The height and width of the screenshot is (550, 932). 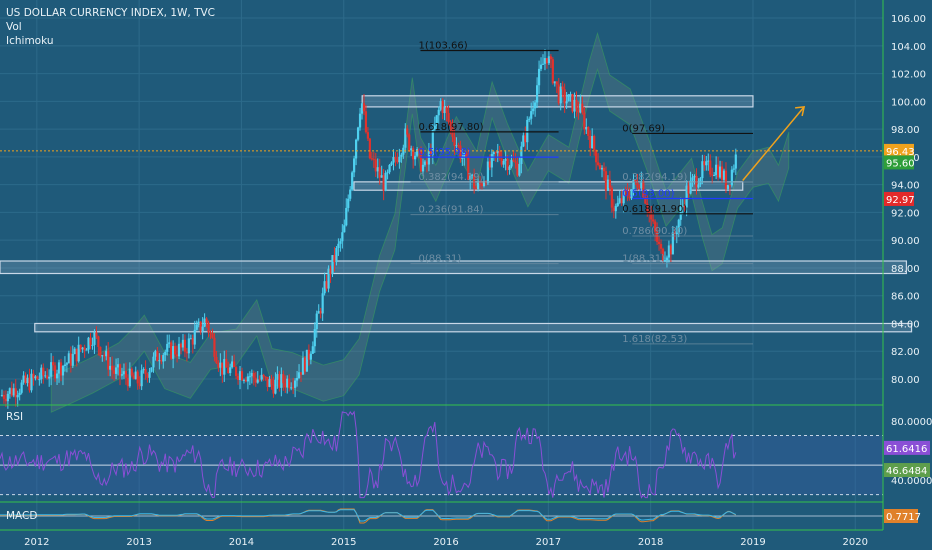 What do you see at coordinates (654, 209) in the screenshot?
I see `fib-level-label: 0.618(91.90)` at bounding box center [654, 209].